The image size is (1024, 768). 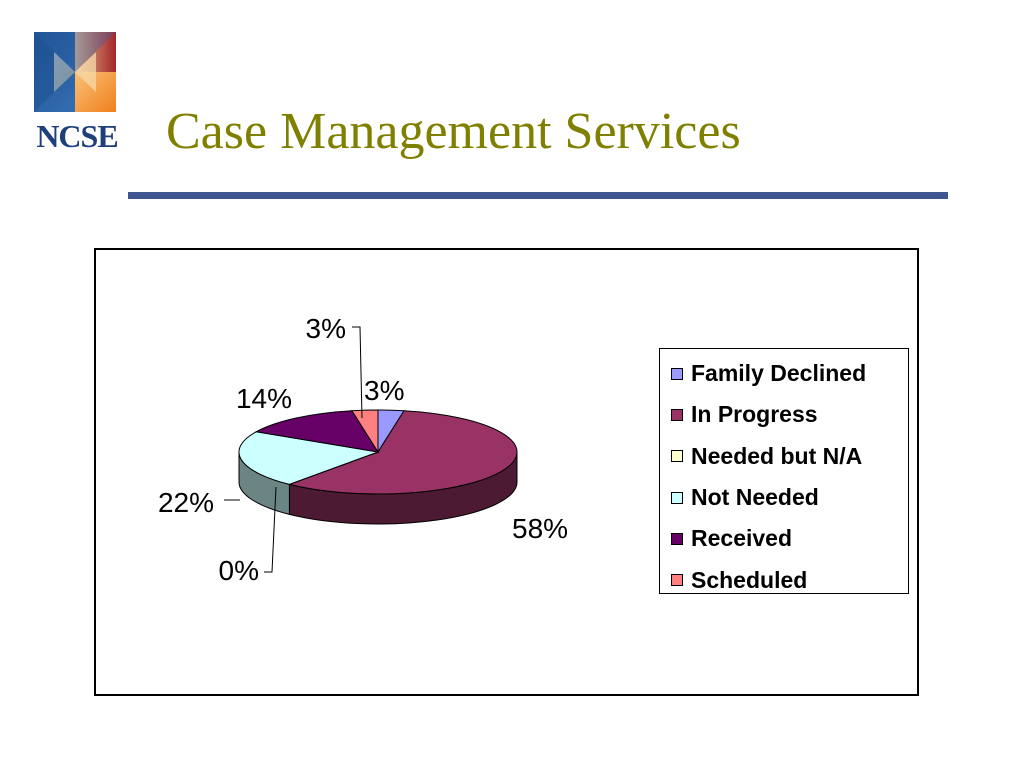 I want to click on legend-item: In Progress, so click(x=784, y=414).